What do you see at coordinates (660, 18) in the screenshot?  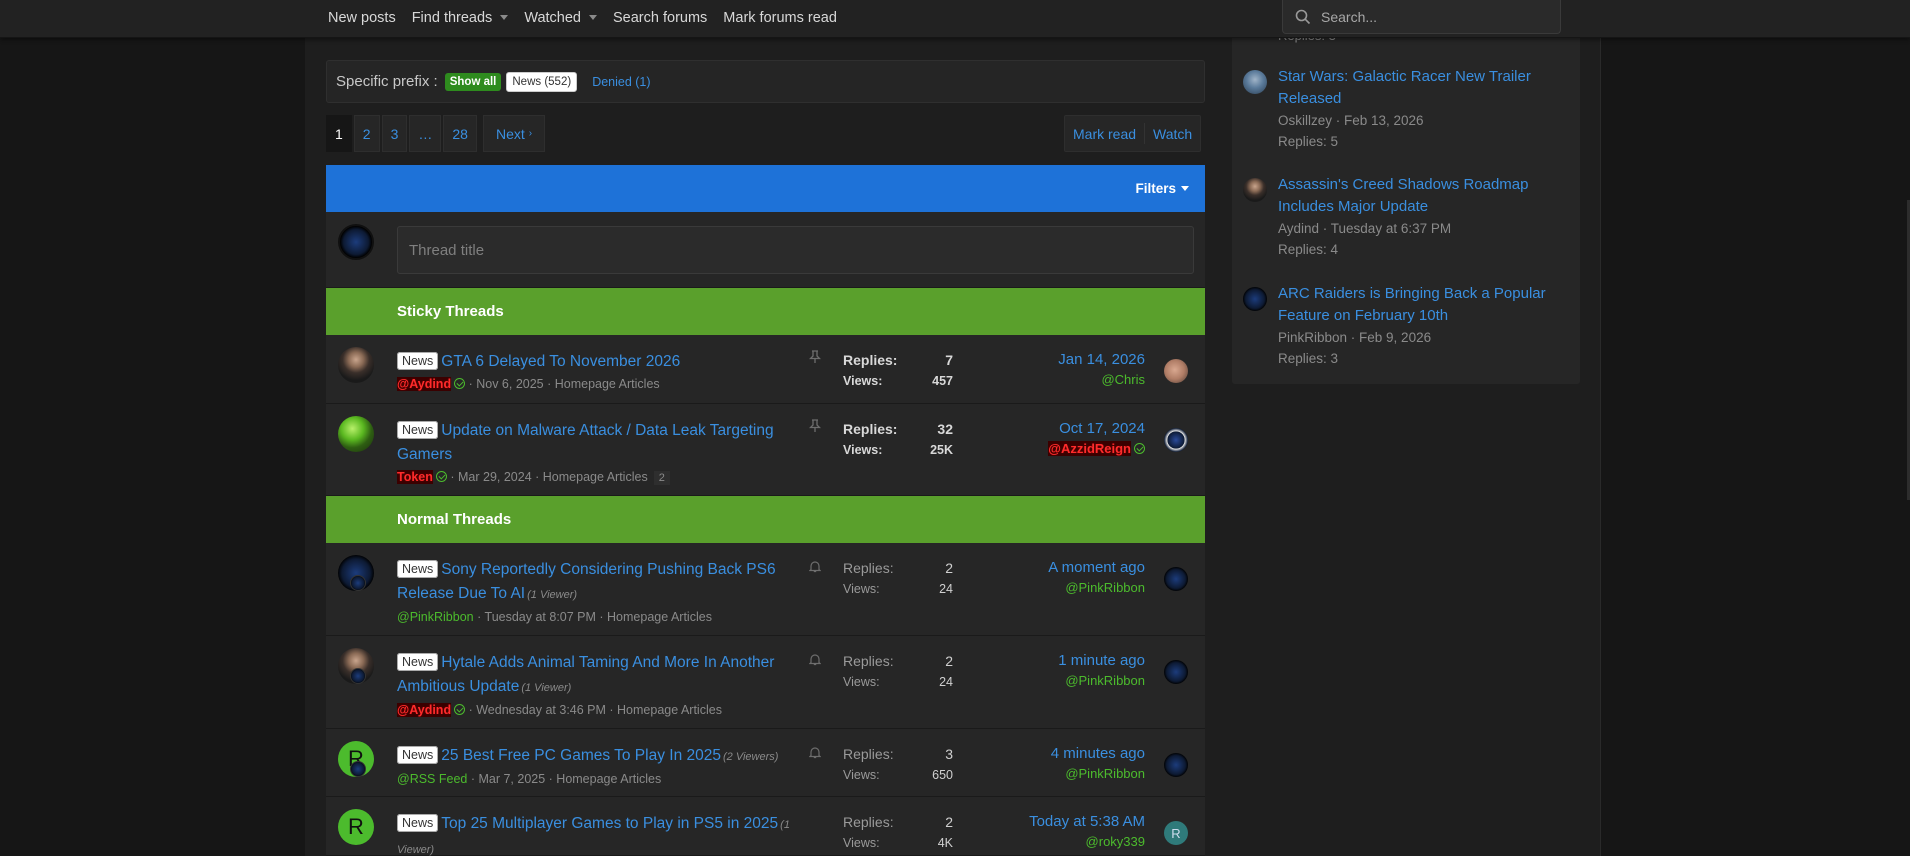 I see `nav-search-forums: Search forums` at bounding box center [660, 18].